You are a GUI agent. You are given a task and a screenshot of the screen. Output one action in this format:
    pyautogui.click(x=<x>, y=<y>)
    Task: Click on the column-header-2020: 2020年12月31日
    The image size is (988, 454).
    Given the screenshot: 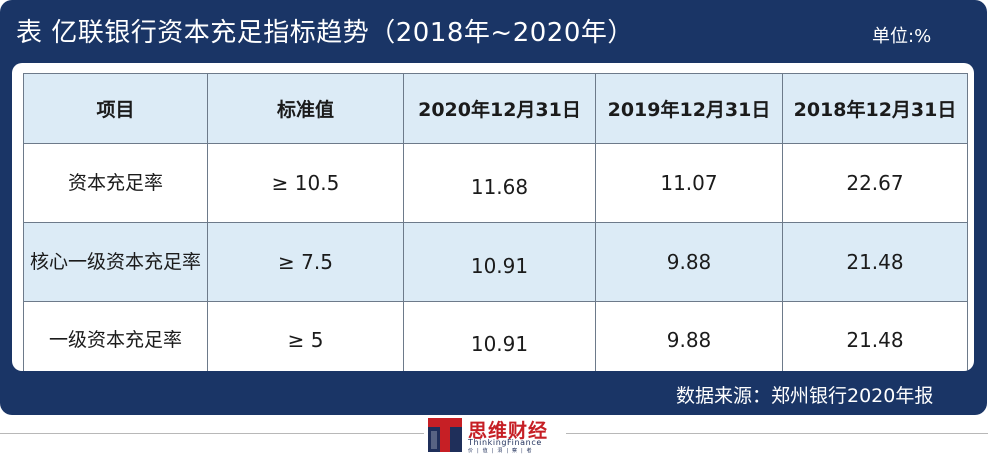 What is the action you would take?
    pyautogui.click(x=499, y=108)
    